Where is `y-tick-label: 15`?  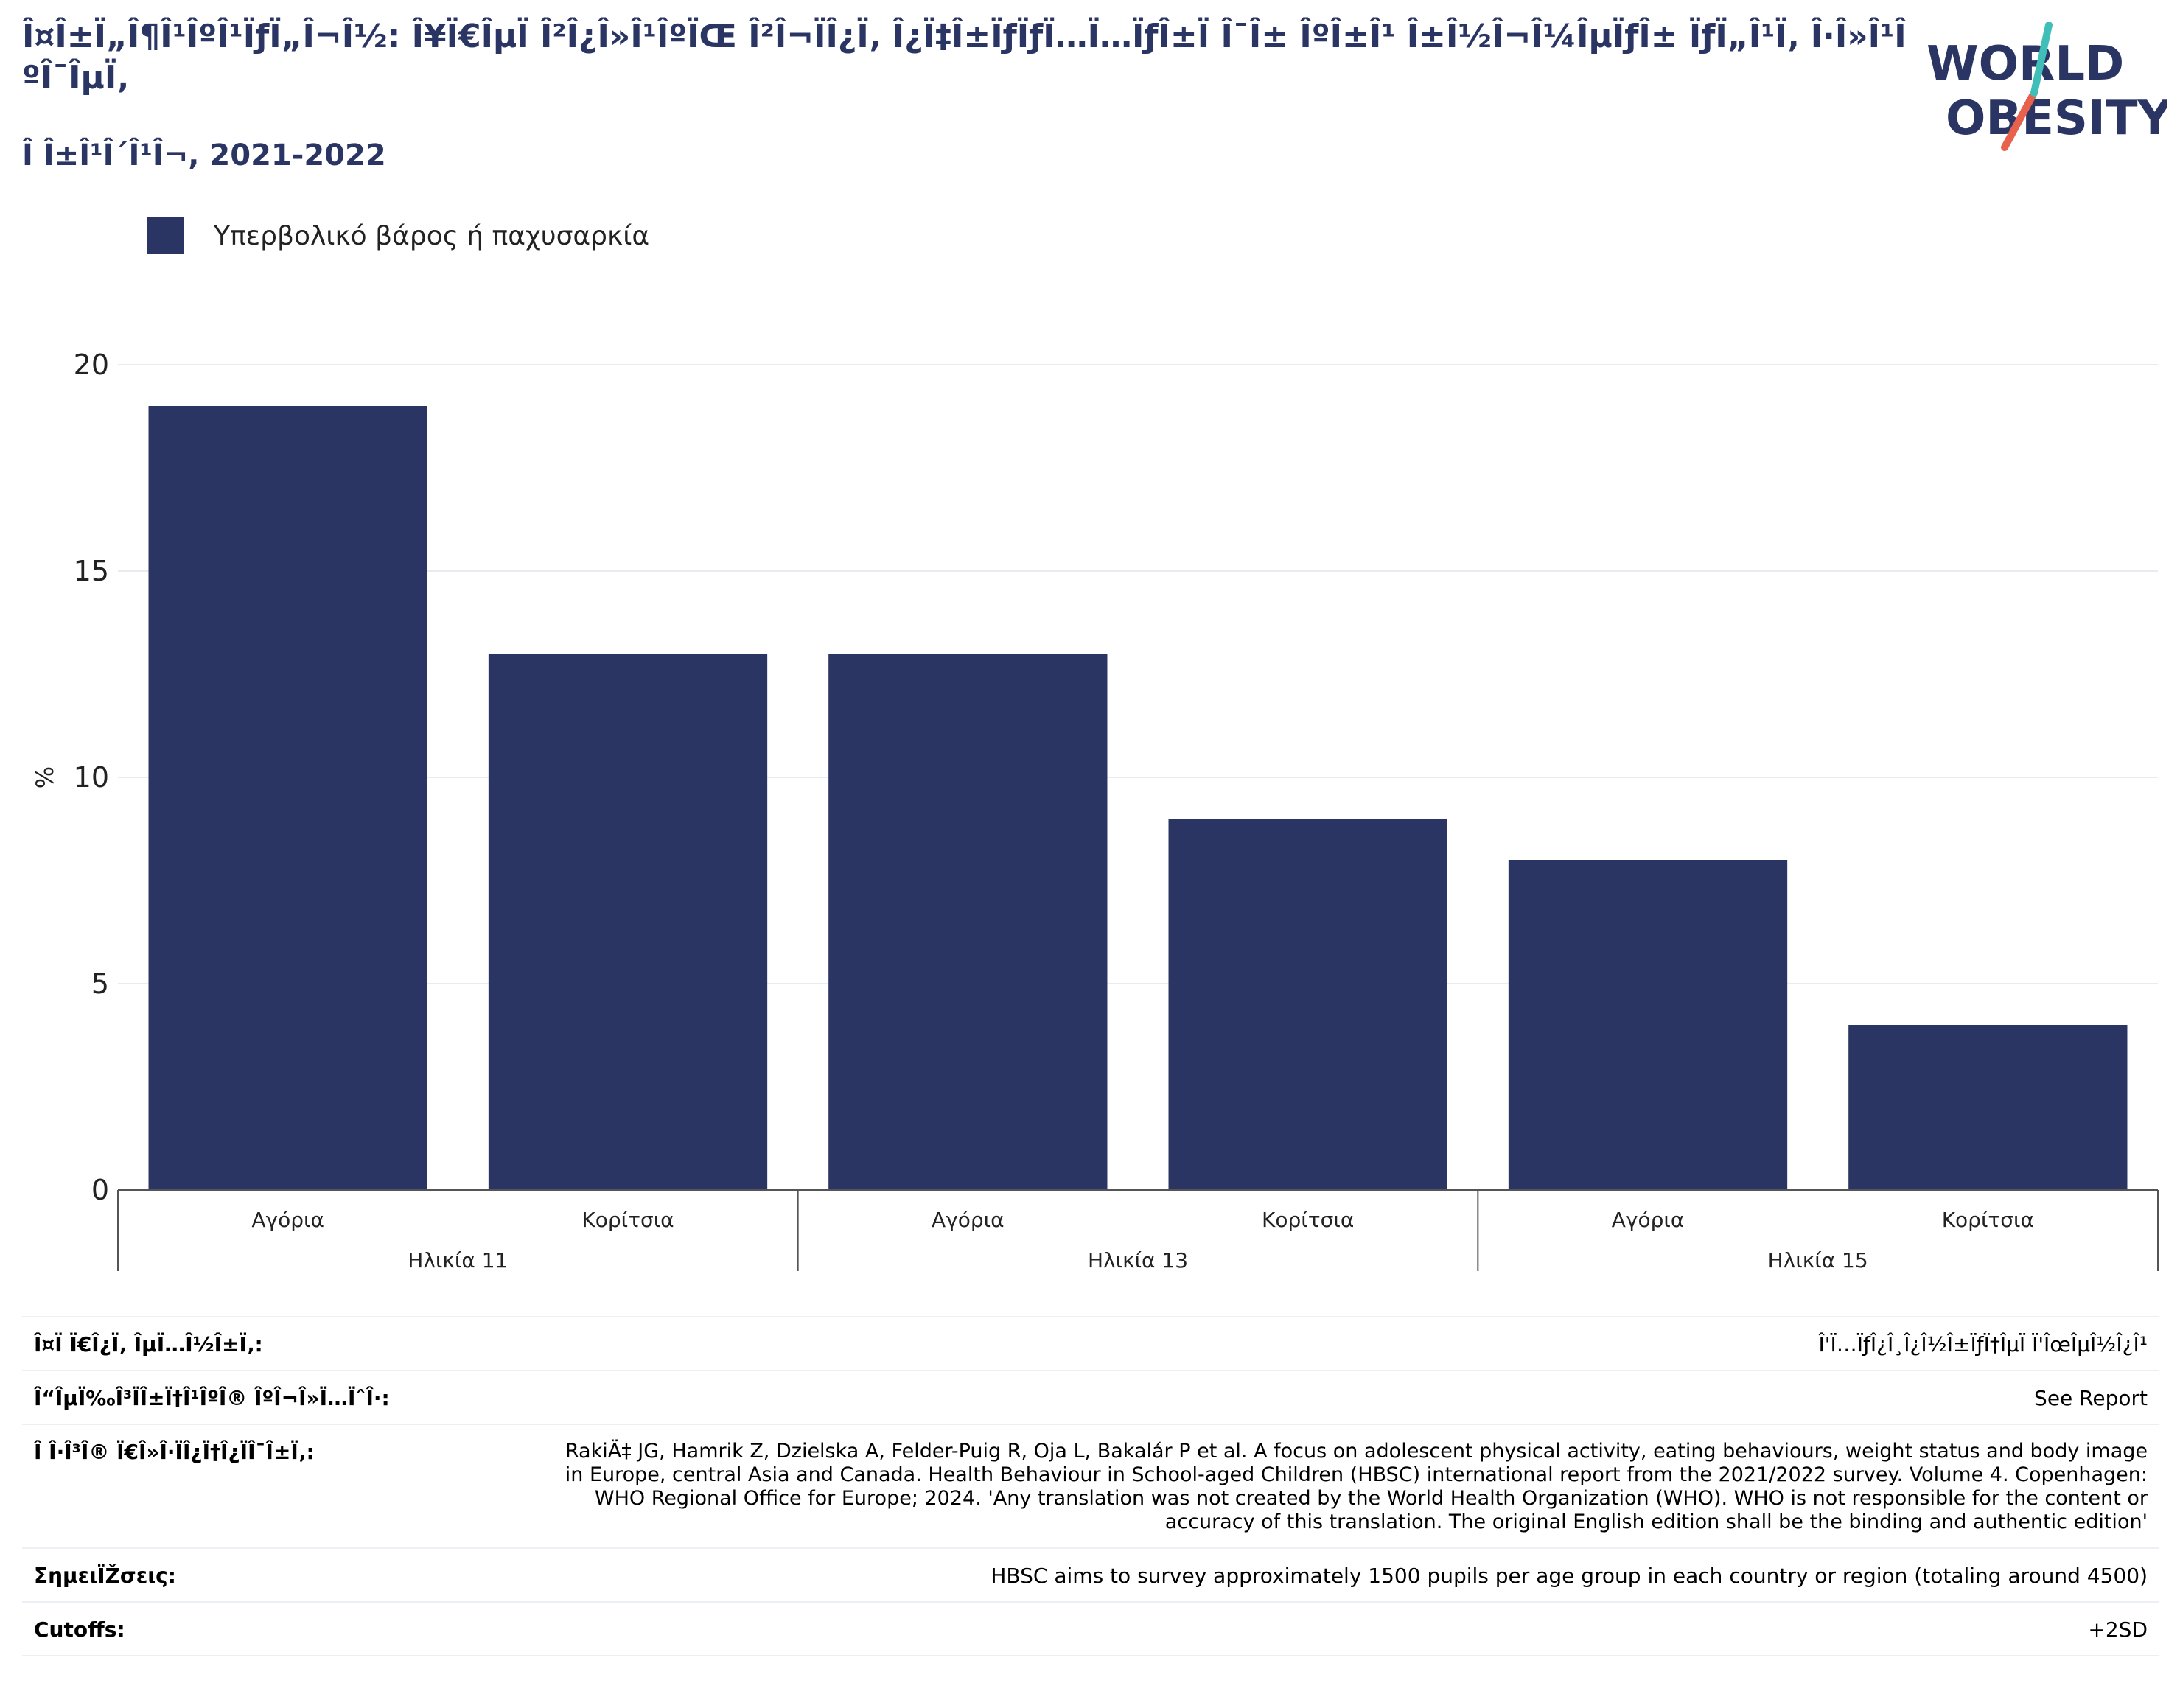 y-tick-label: 15 is located at coordinates (91, 571).